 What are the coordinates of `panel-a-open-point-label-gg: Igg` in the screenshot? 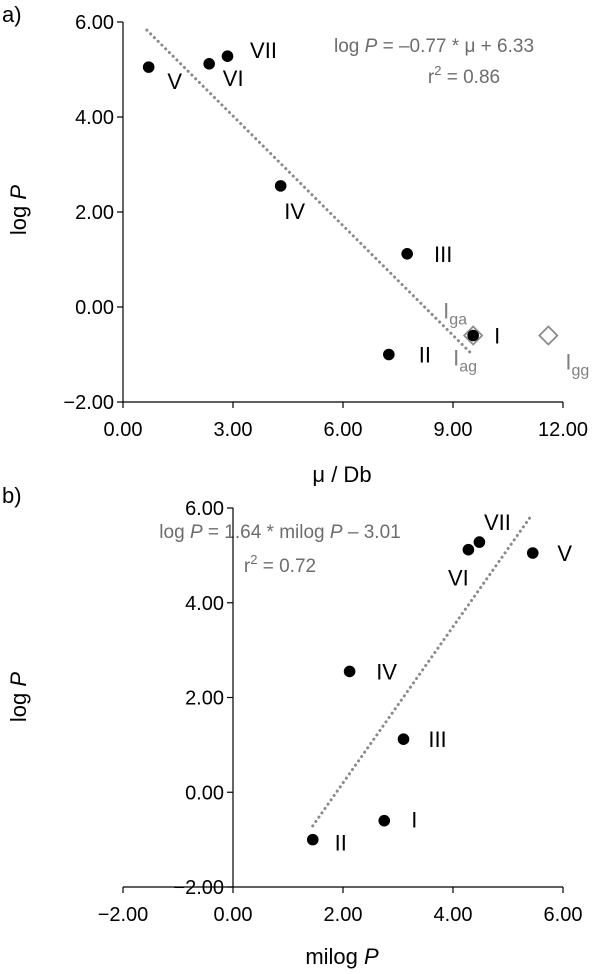 It's located at (577, 365).